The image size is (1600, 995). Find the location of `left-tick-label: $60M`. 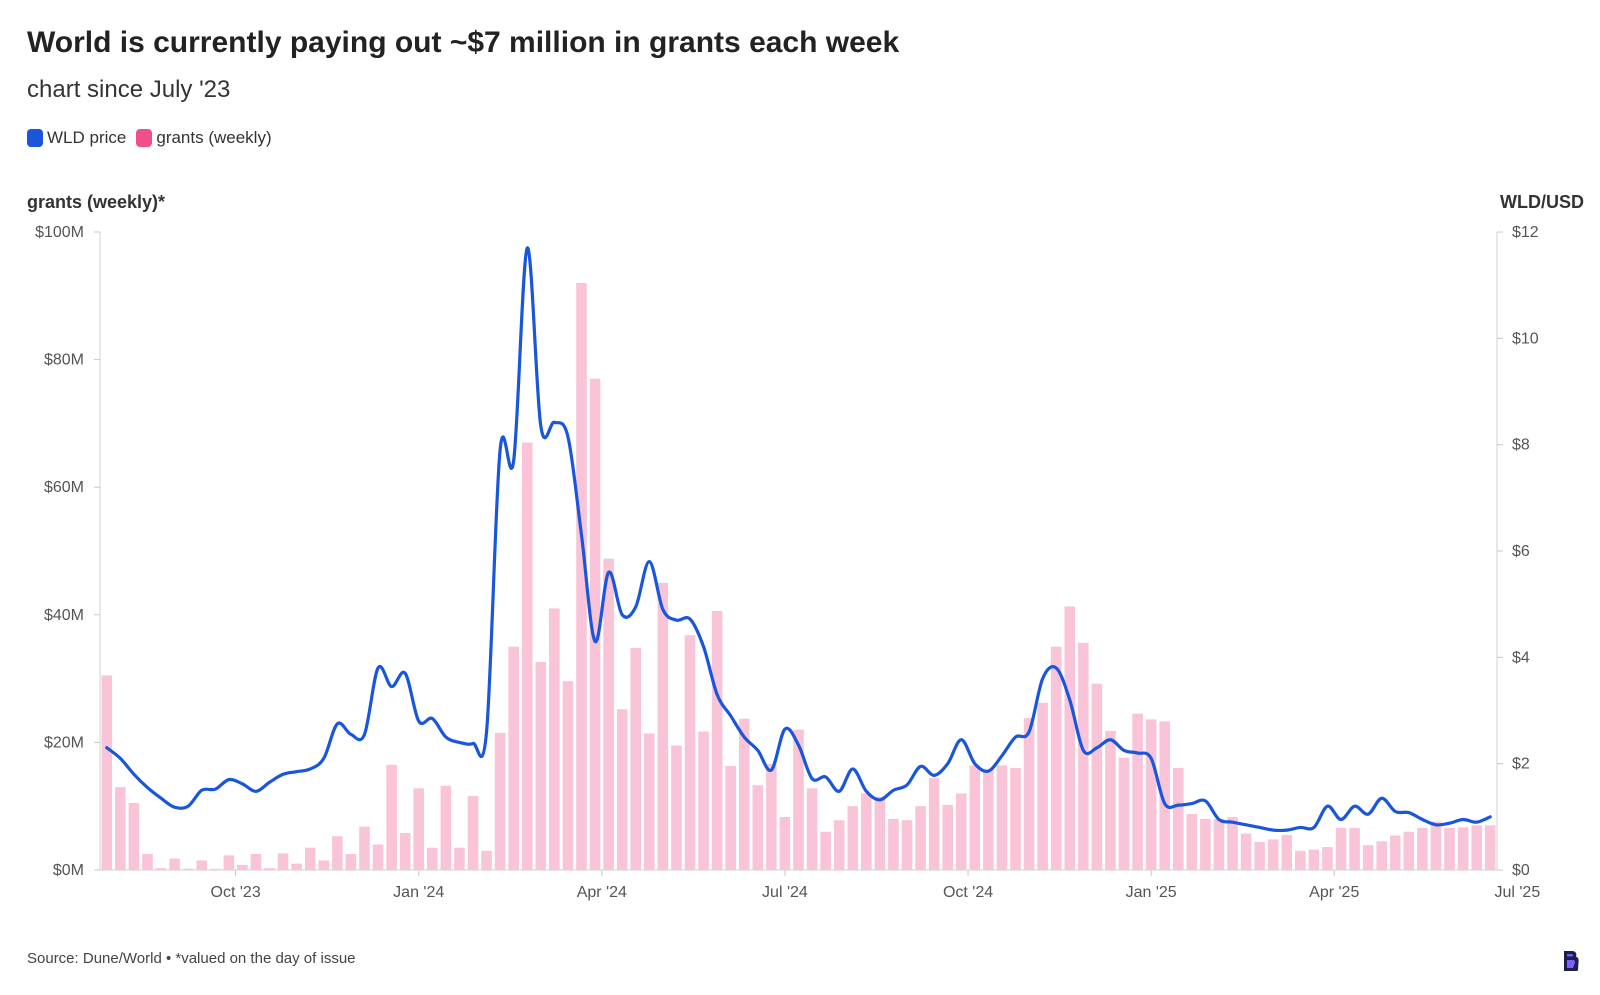

left-tick-label: $60M is located at coordinates (64, 487).